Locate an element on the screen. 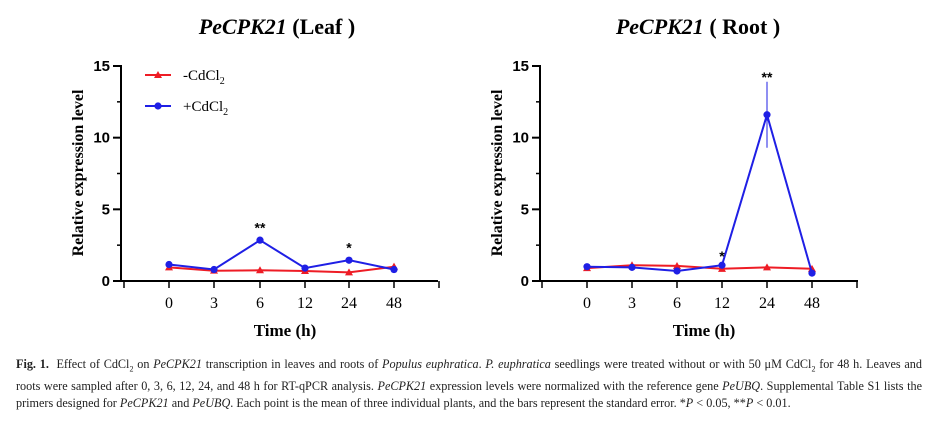  legend-label-base: -CdCl is located at coordinates (201, 76).